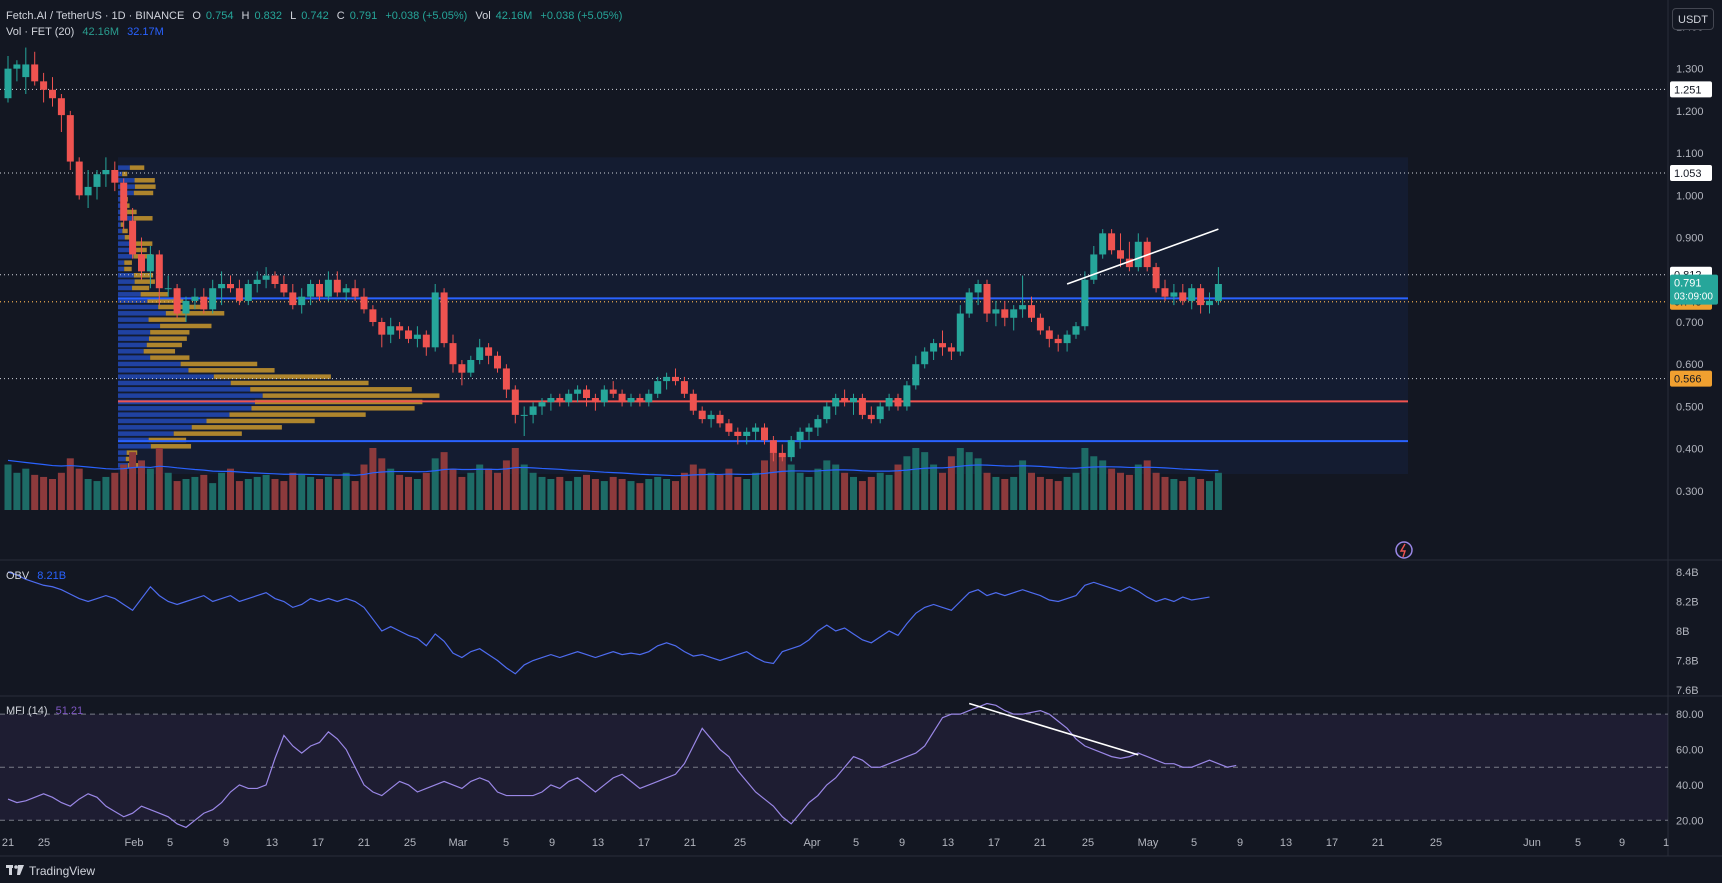 The image size is (1722, 883). I want to click on obv-value: 8.21B, so click(51, 576).